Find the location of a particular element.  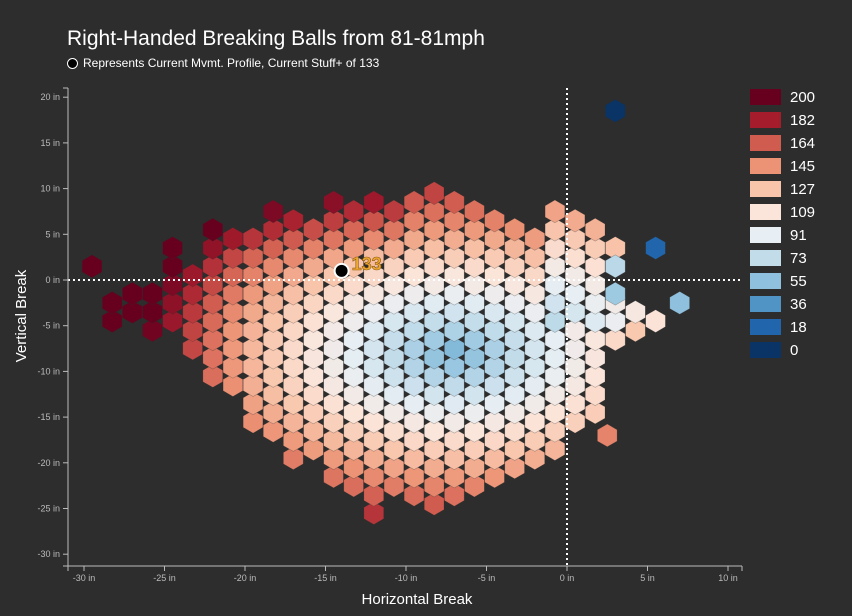

x-tick-label: 0 in is located at coordinates (567, 578).